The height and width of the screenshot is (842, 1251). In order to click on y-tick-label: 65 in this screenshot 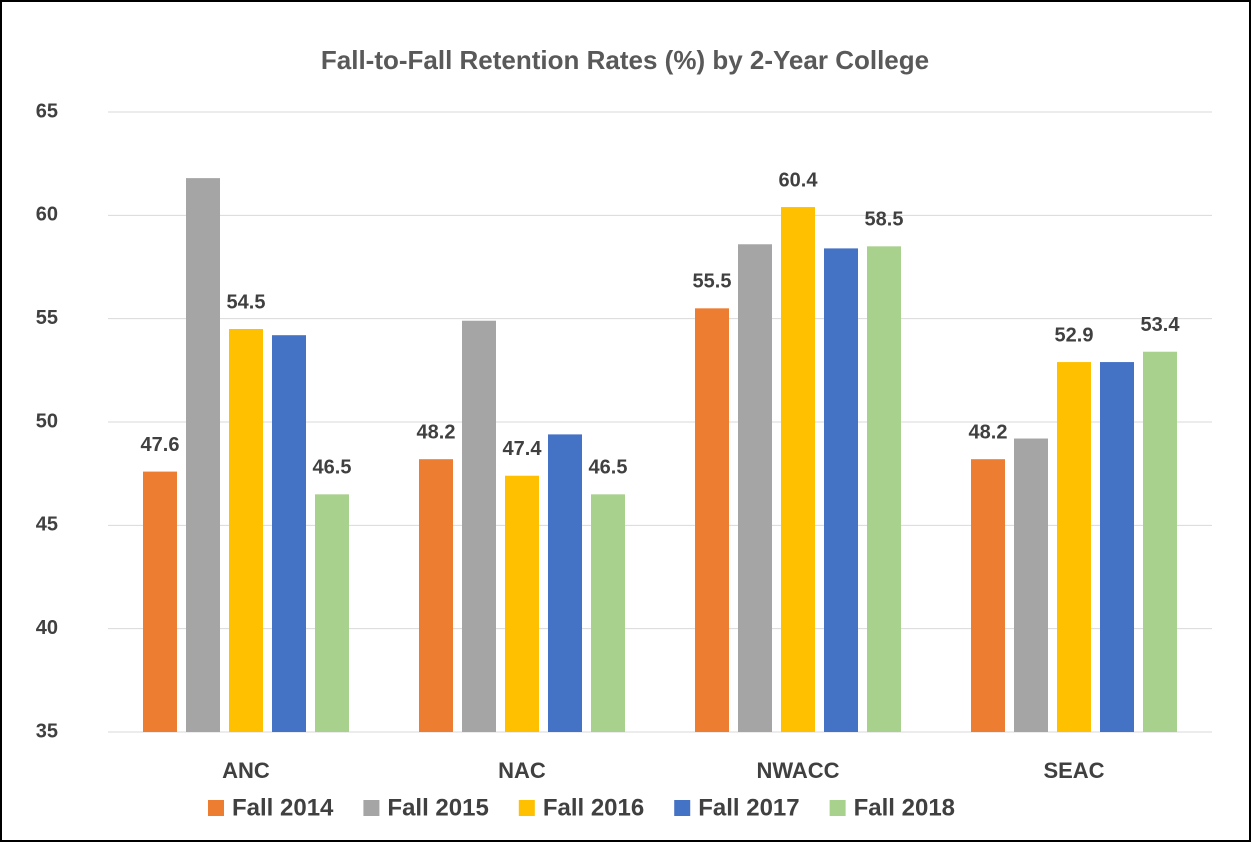, I will do `click(47, 111)`.